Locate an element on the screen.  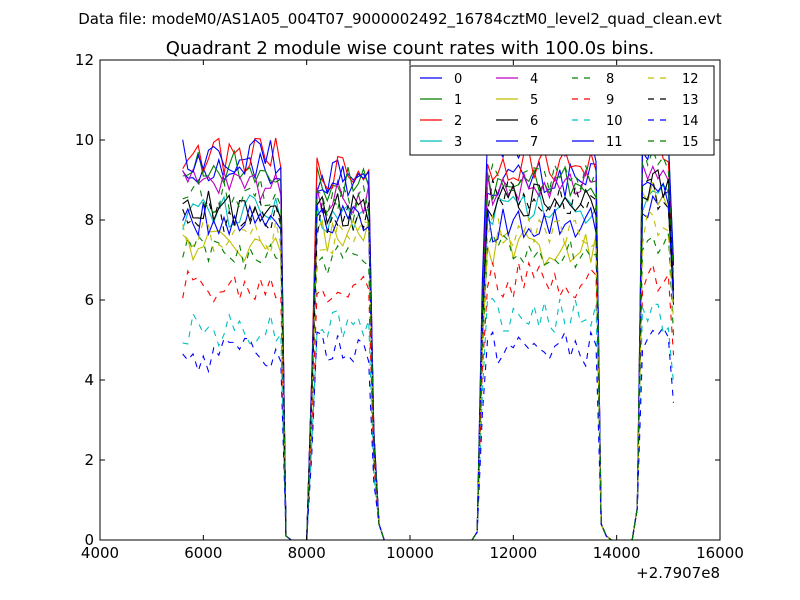
x-tick-label: 16000 is located at coordinates (720, 553).